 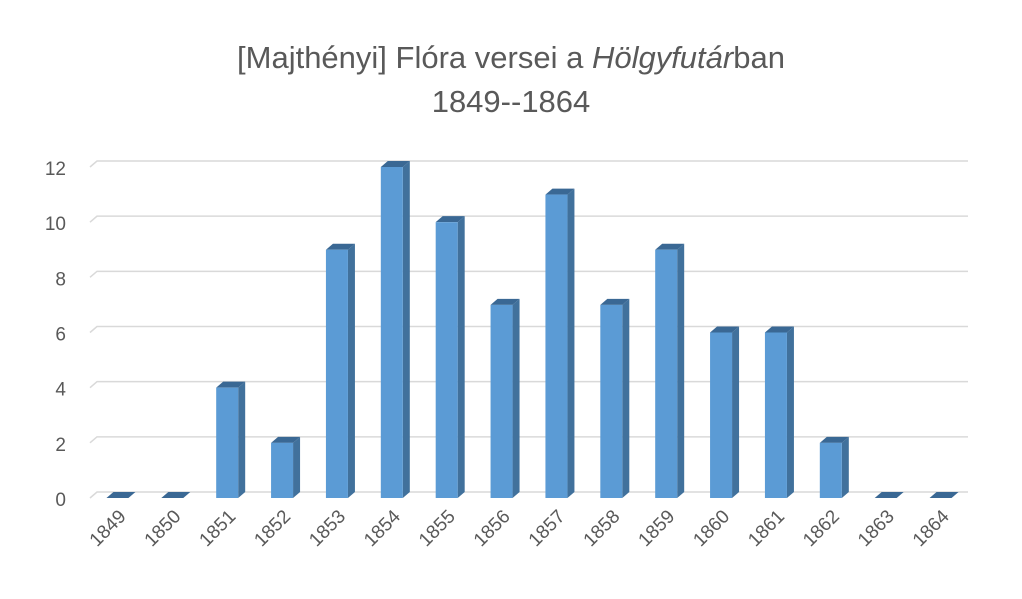 I want to click on y-tick-label: 10, so click(x=55, y=224).